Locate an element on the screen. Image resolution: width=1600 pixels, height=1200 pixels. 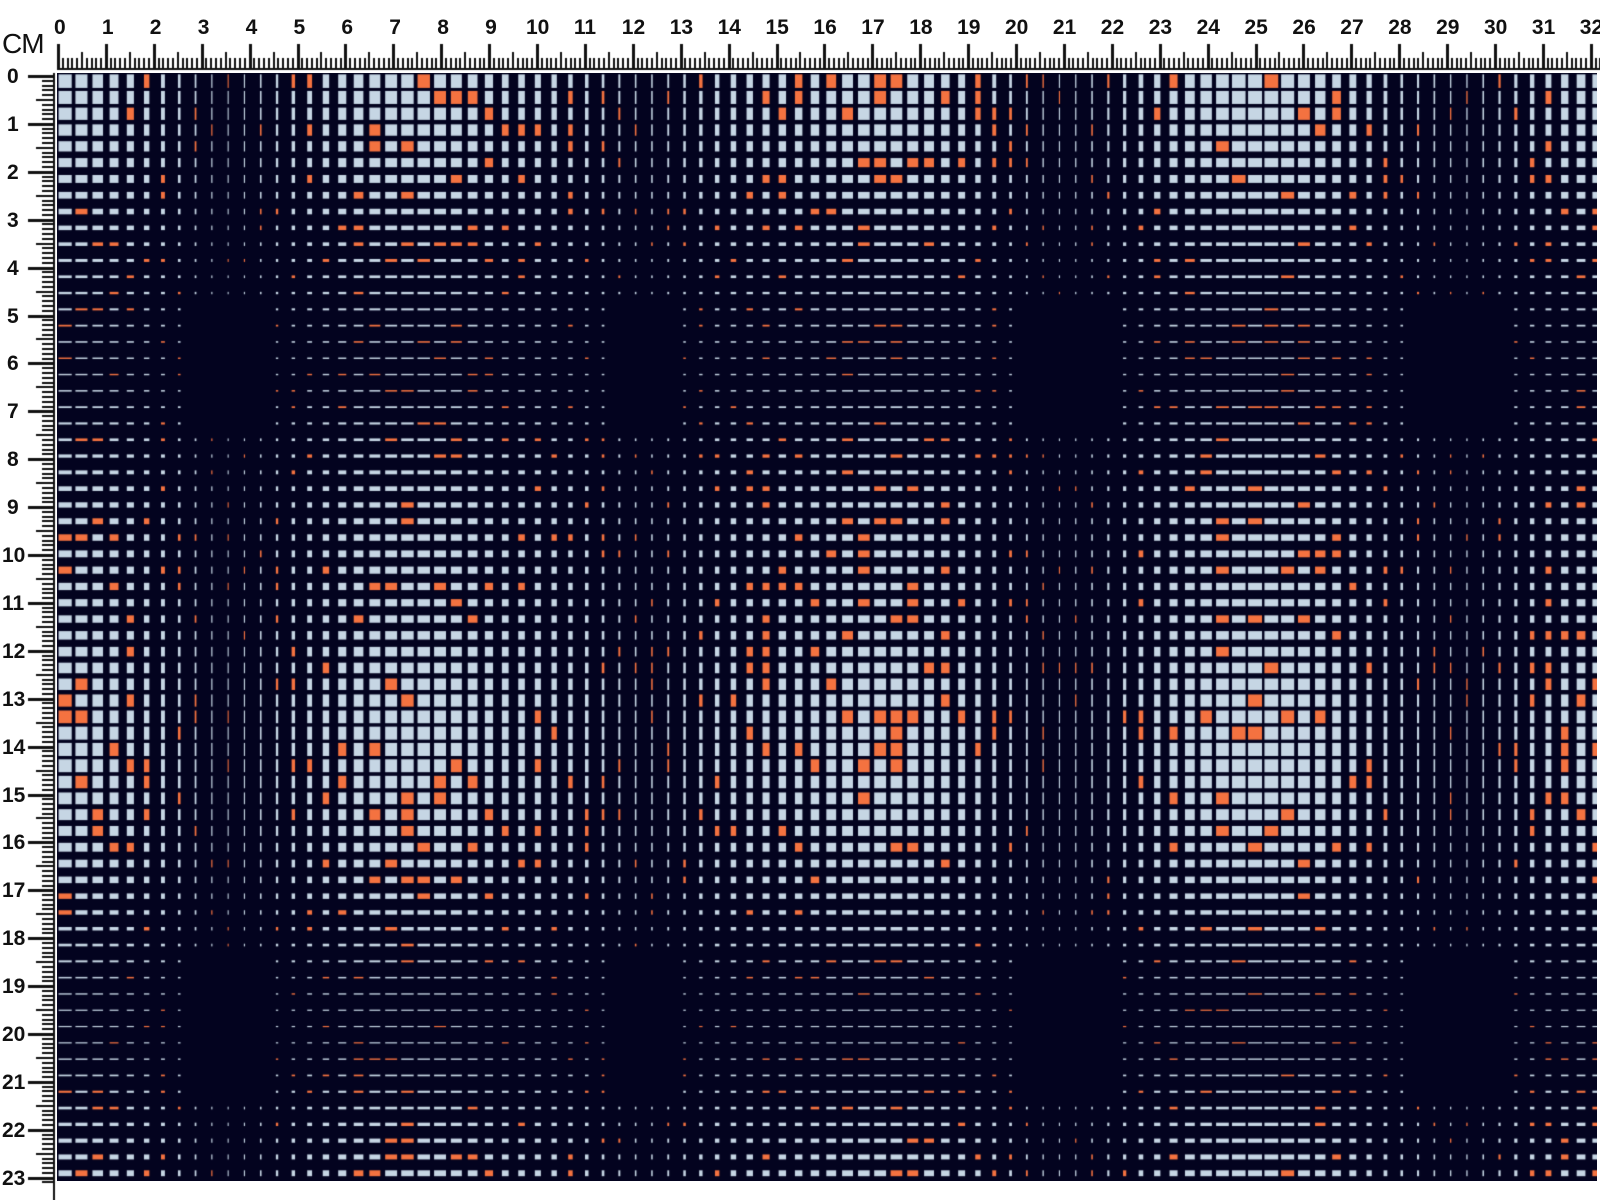
top-ruler-label: 9 is located at coordinates (491, 27).